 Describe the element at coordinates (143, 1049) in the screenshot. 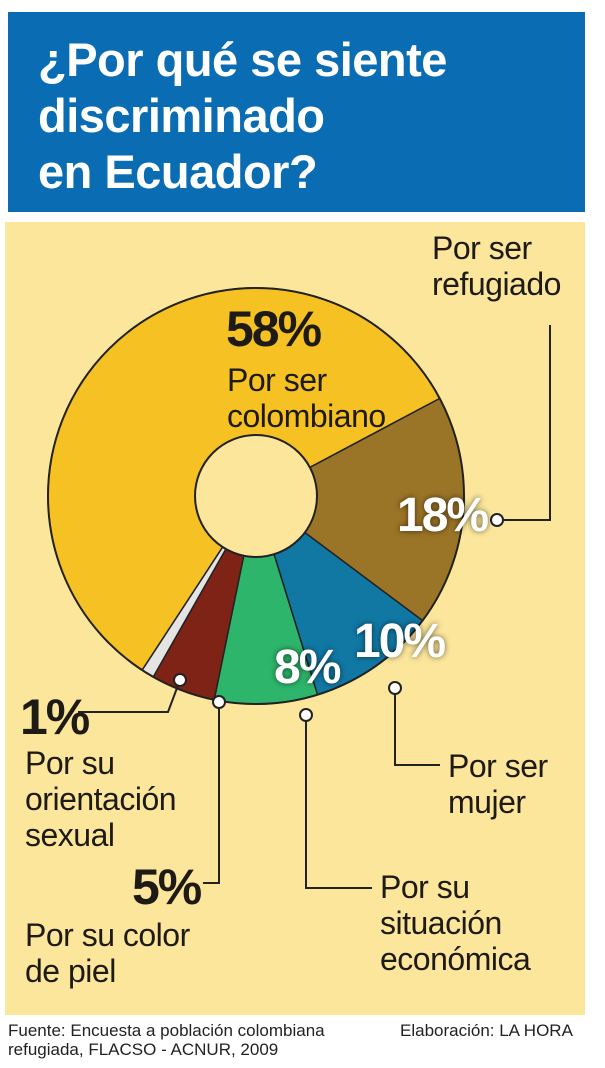

I see `source-line: refugiada, FLACSO - ACNUR, 2009` at that location.